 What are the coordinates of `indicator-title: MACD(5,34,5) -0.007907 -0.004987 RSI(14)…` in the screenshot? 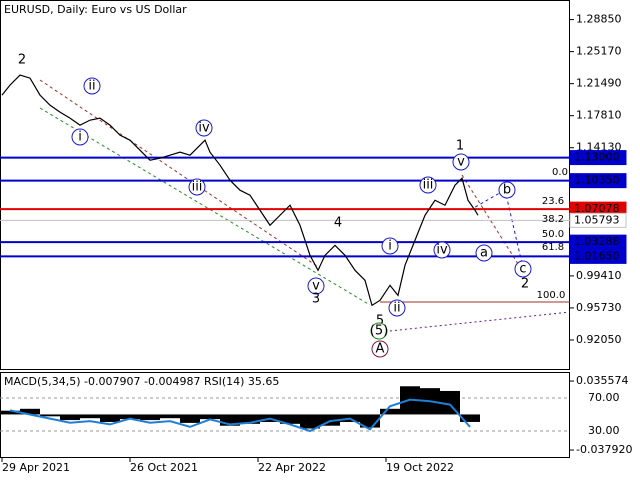 It's located at (141, 381).